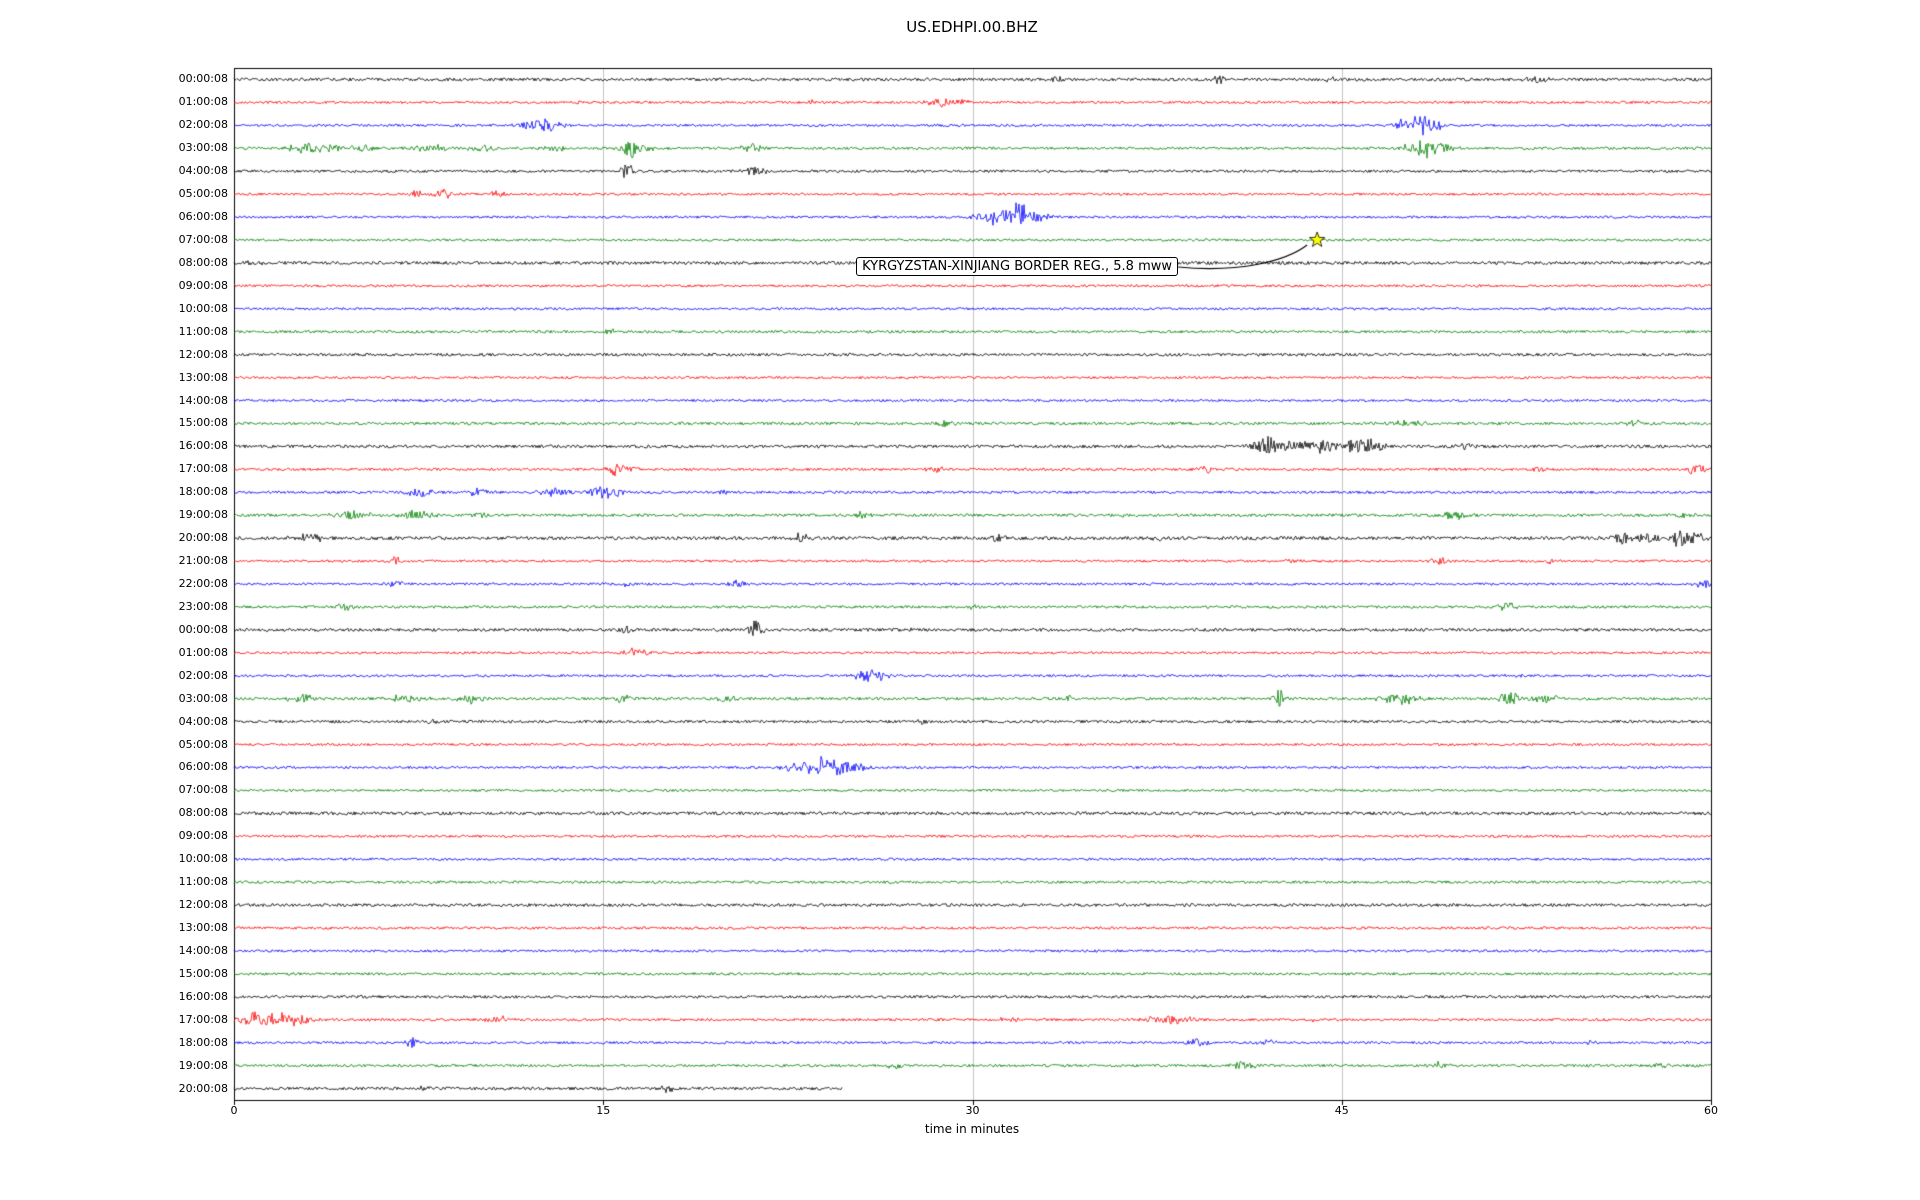 The height and width of the screenshot is (1200, 1920). What do you see at coordinates (1341, 1110) in the screenshot?
I see `x-tick-label: 45` at bounding box center [1341, 1110].